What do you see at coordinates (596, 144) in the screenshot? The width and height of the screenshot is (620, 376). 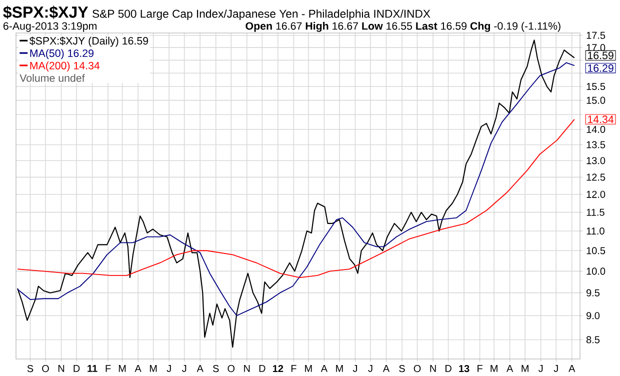 I see `y-tick-label: 13.5` at bounding box center [596, 144].